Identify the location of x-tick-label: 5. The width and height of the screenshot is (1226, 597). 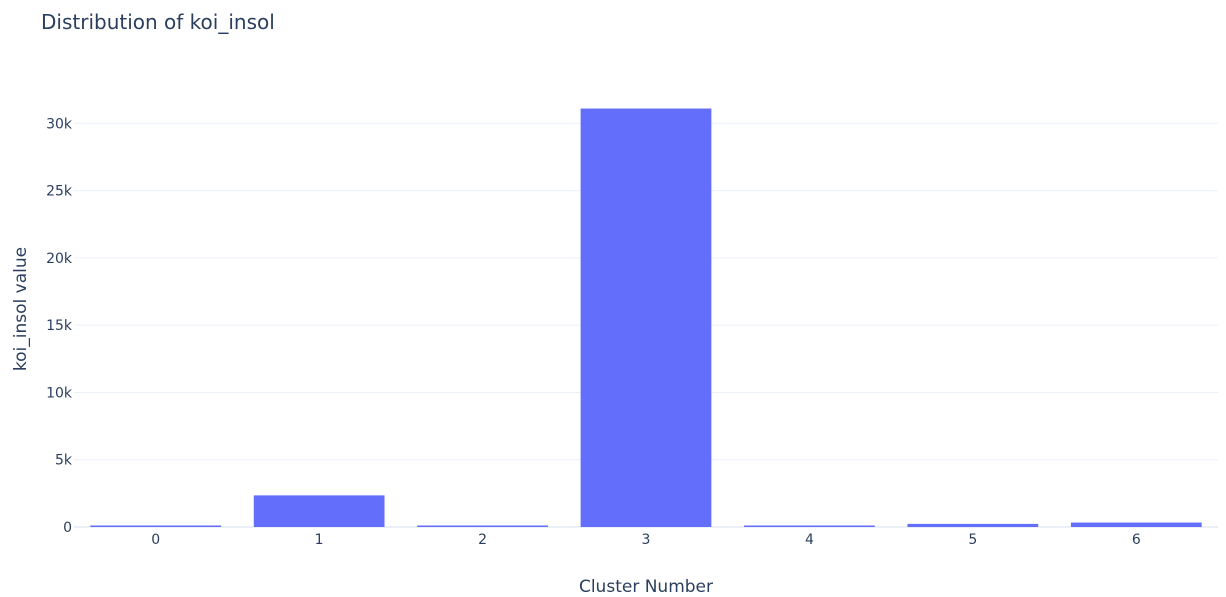
(972, 540).